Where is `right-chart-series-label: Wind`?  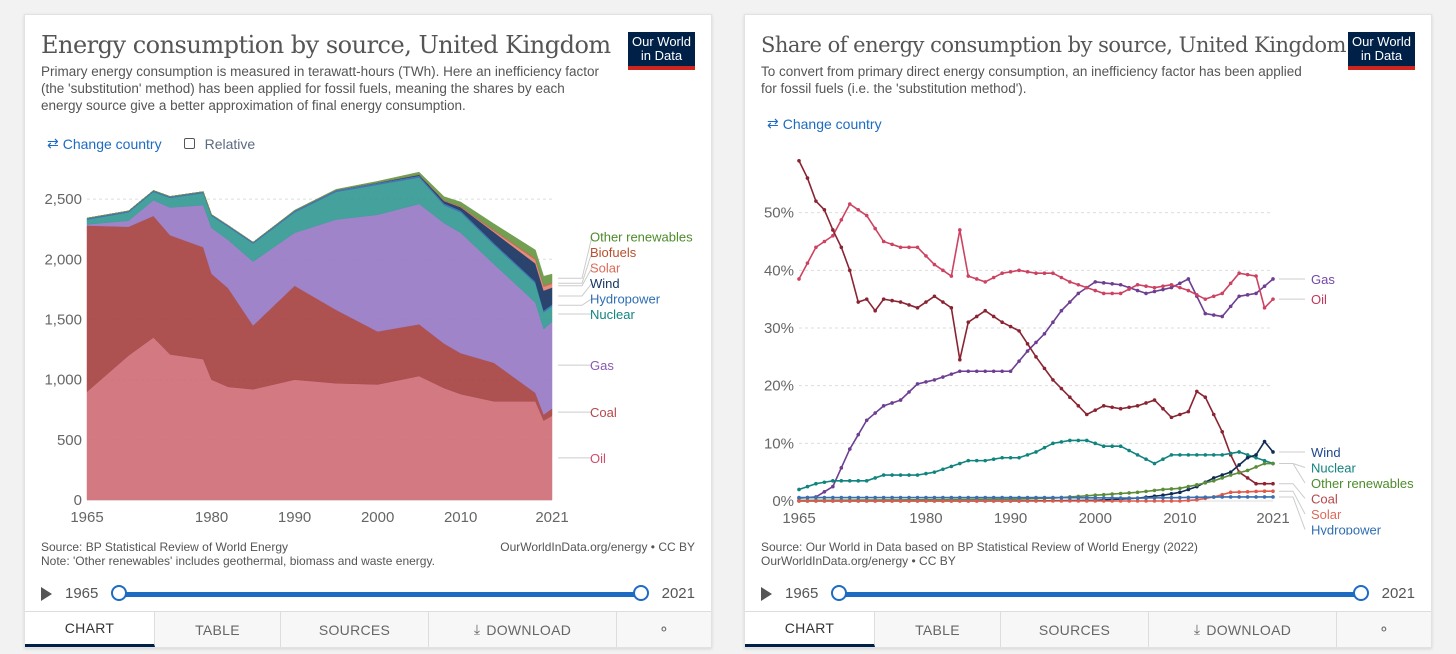
right-chart-series-label: Wind is located at coordinates (1326, 452).